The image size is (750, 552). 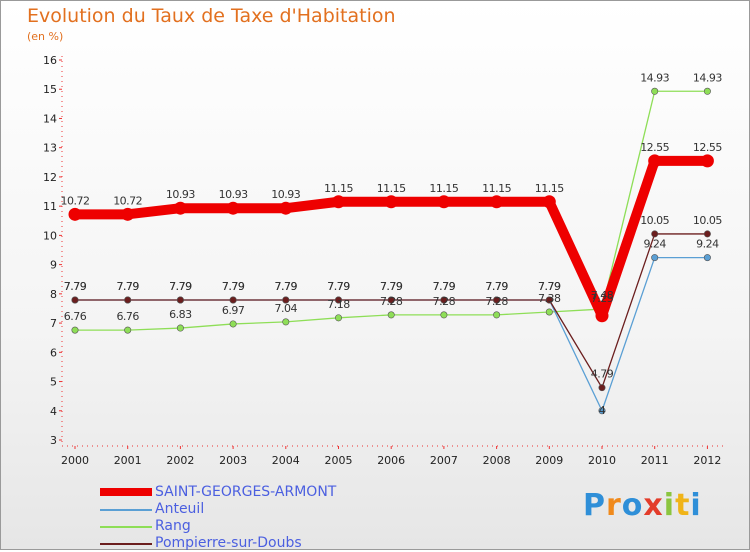 I want to click on x-tick-label: 2003, so click(x=233, y=460).